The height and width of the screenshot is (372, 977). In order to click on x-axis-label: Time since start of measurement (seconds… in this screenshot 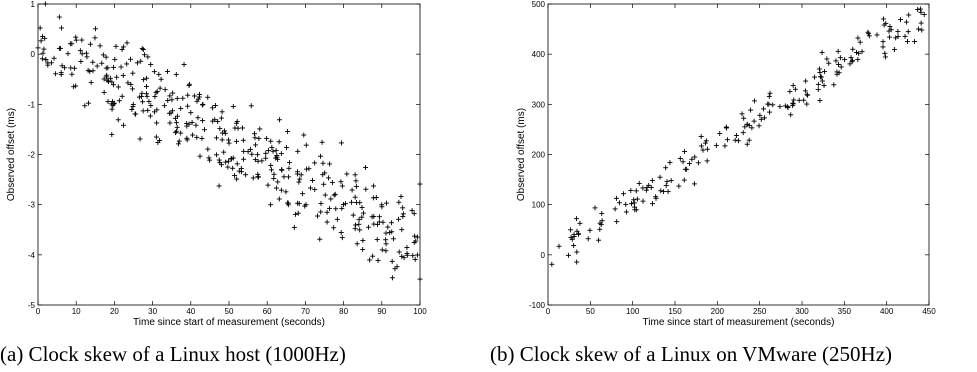, I will do `click(739, 322)`.